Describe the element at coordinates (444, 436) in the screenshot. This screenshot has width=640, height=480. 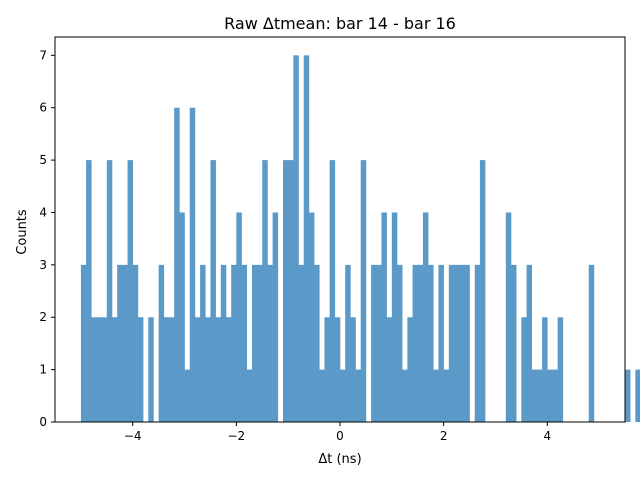
I see `x-tick-label: 2` at that location.